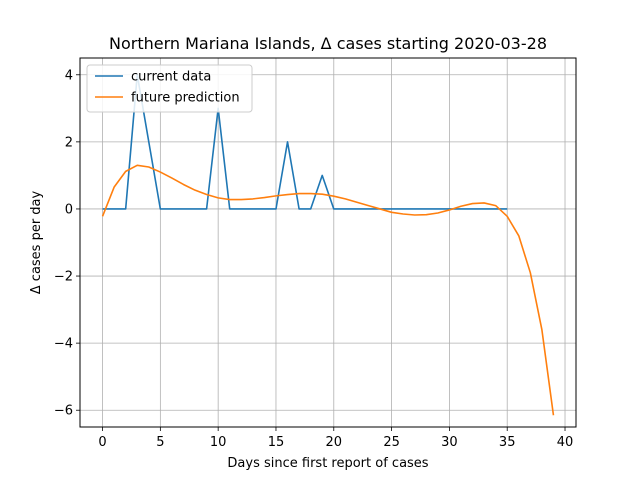 The image size is (640, 480). I want to click on x-tick-label: 40, so click(565, 442).